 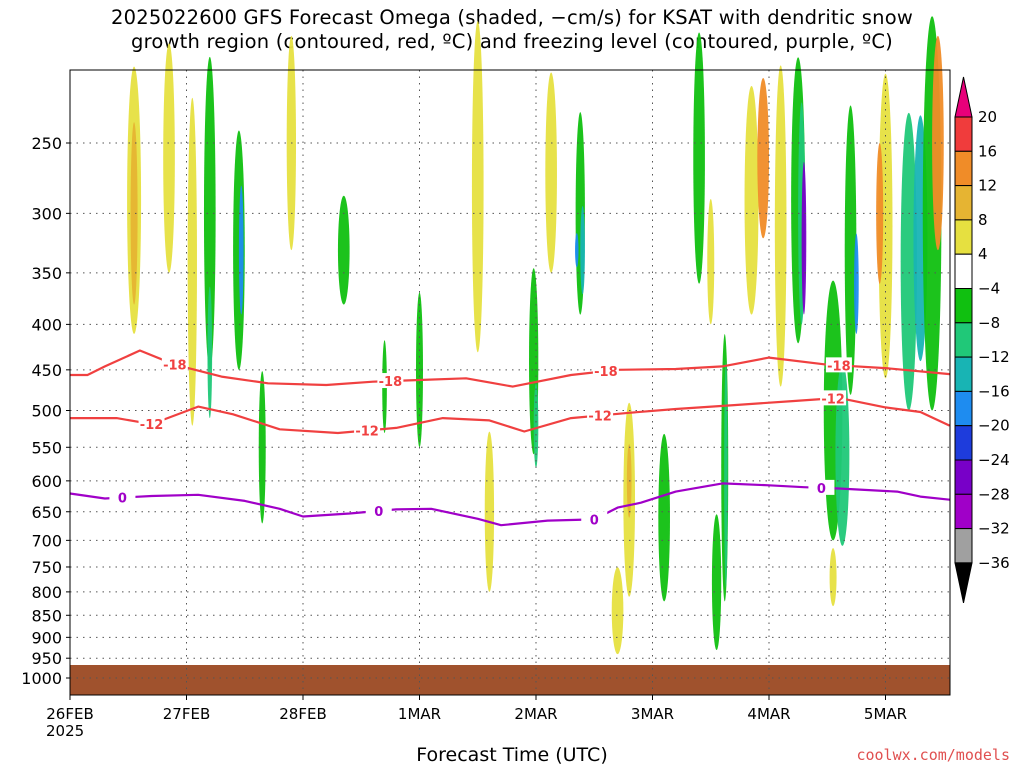 What do you see at coordinates (46, 512) in the screenshot?
I see `y-tick-label: 650` at bounding box center [46, 512].